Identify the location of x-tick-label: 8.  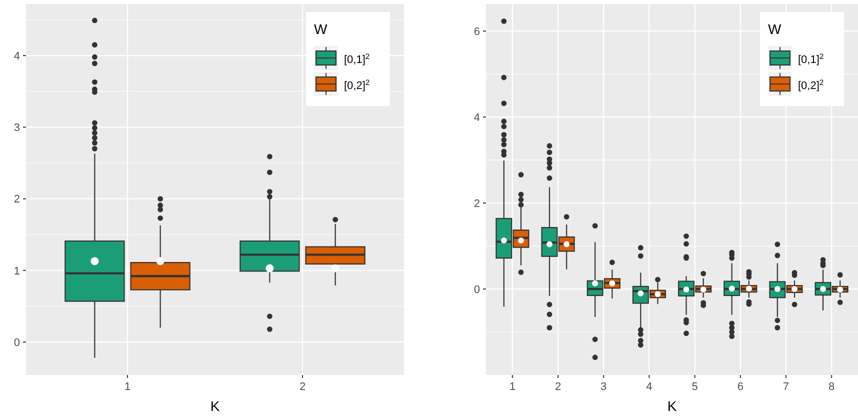
(831, 387).